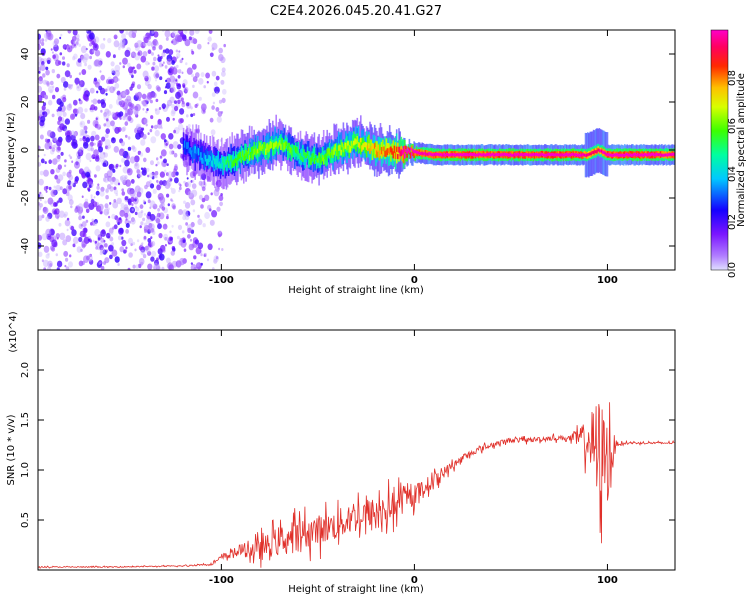 The width and height of the screenshot is (750, 600). Describe the element at coordinates (25, 102) in the screenshot. I see `y-tick-label: 20` at that location.